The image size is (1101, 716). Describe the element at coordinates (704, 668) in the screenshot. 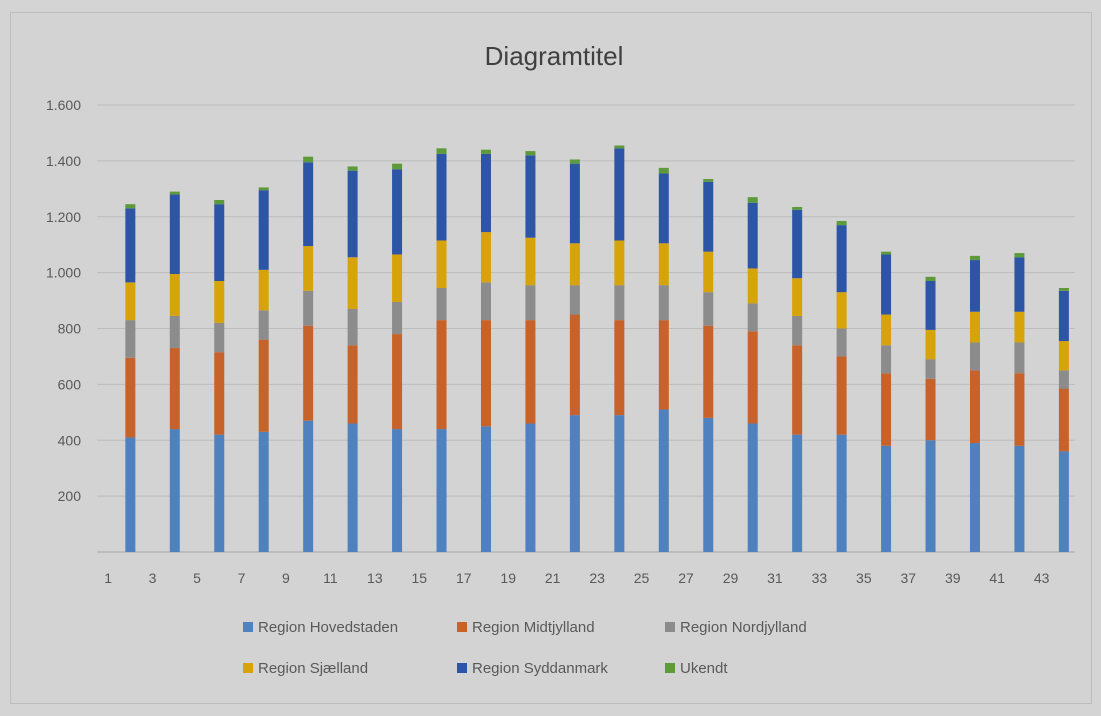

I see `legend-label: Ukendt` at that location.